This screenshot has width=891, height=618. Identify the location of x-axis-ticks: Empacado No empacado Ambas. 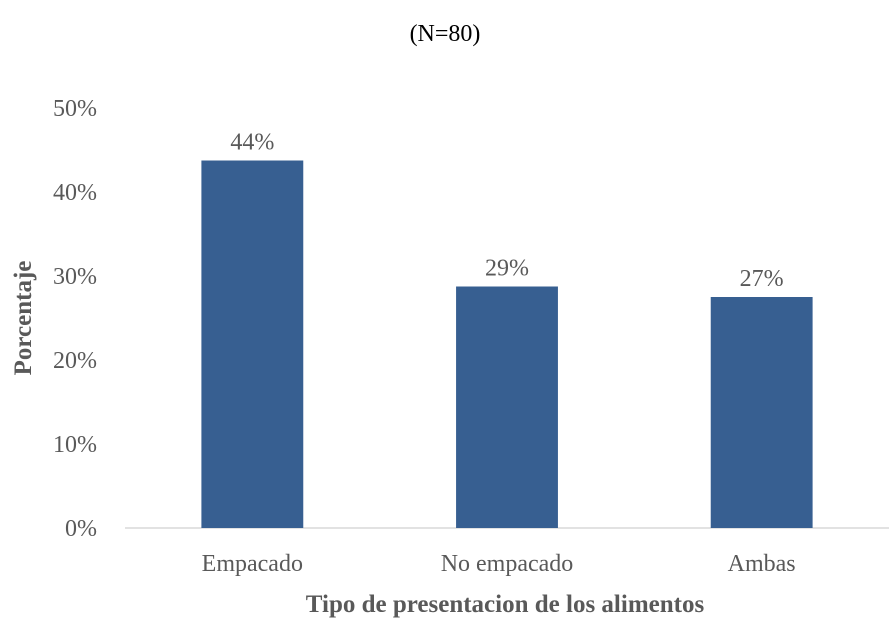
(499, 564).